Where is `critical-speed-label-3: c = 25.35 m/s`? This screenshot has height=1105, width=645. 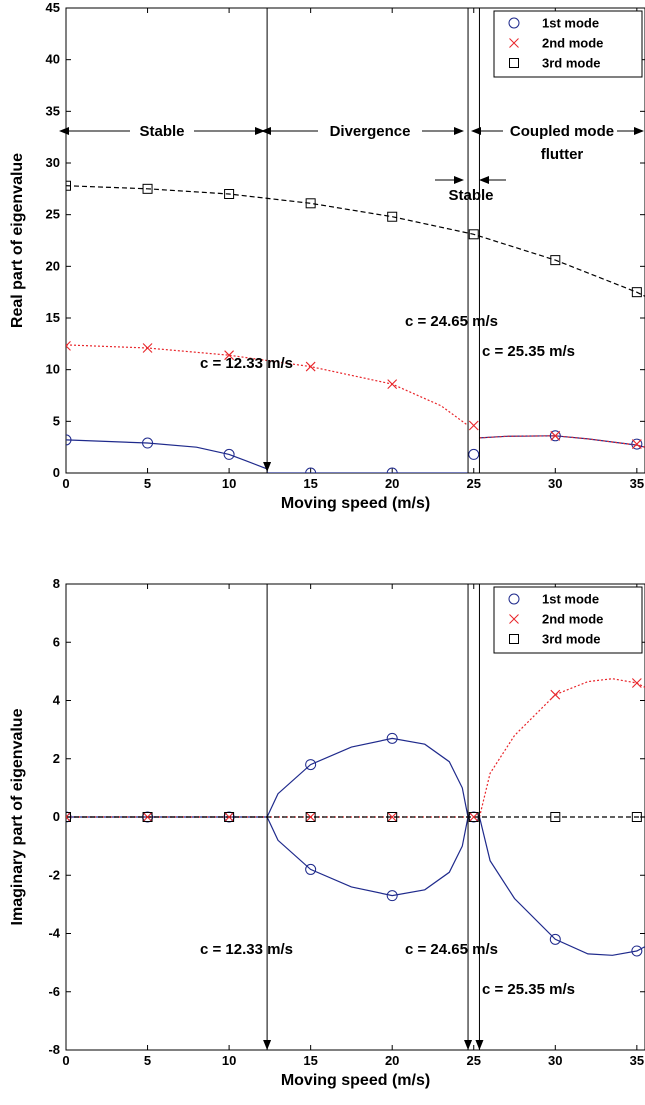
critical-speed-label-3: c = 25.35 m/s is located at coordinates (528, 351).